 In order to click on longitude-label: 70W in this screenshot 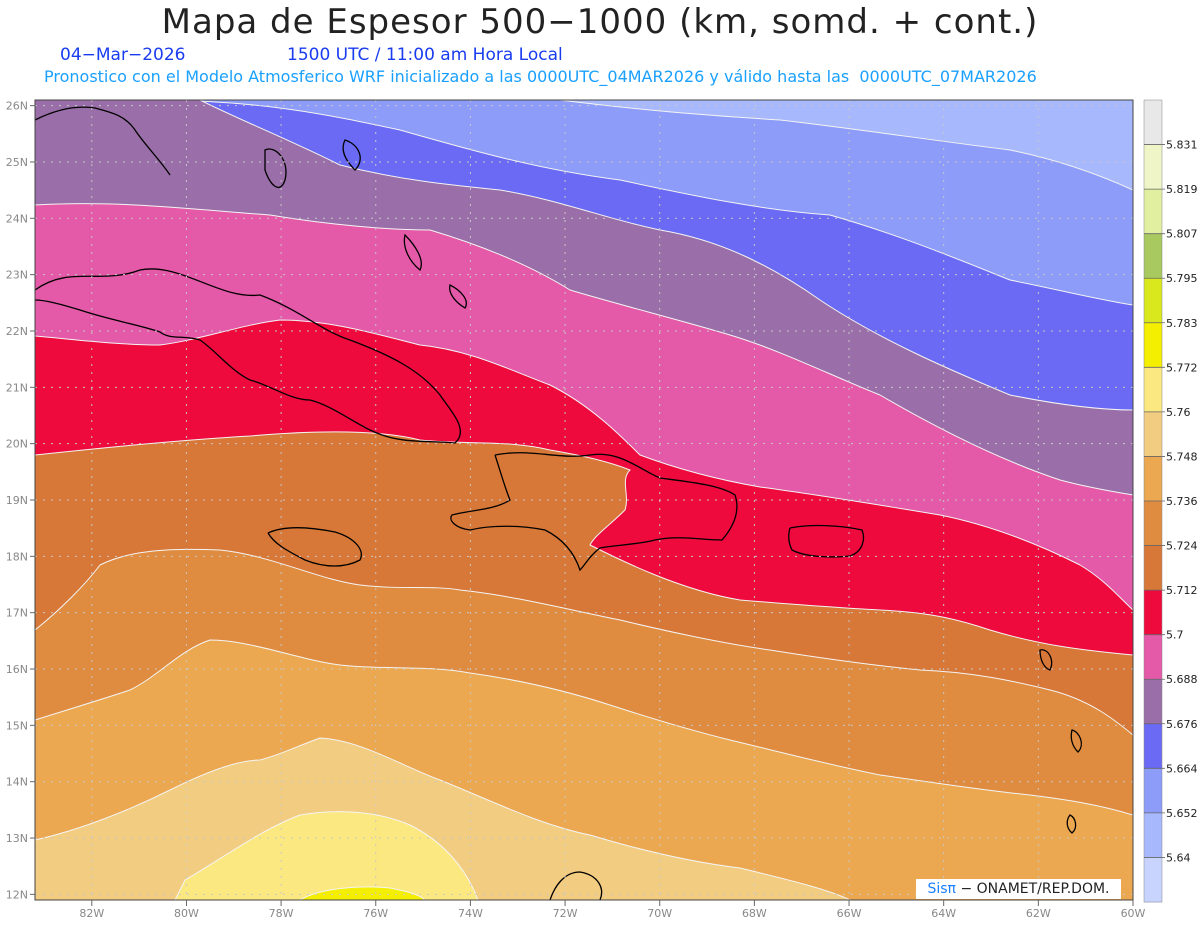, I will do `click(659, 913)`.